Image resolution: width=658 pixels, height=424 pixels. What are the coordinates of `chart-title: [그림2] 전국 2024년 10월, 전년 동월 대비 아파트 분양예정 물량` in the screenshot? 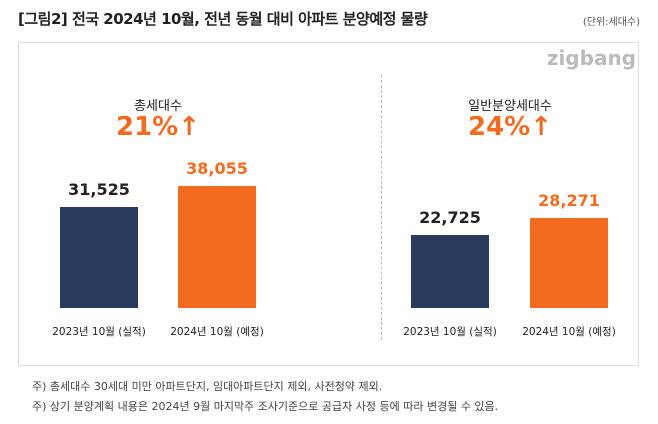 It's located at (223, 19).